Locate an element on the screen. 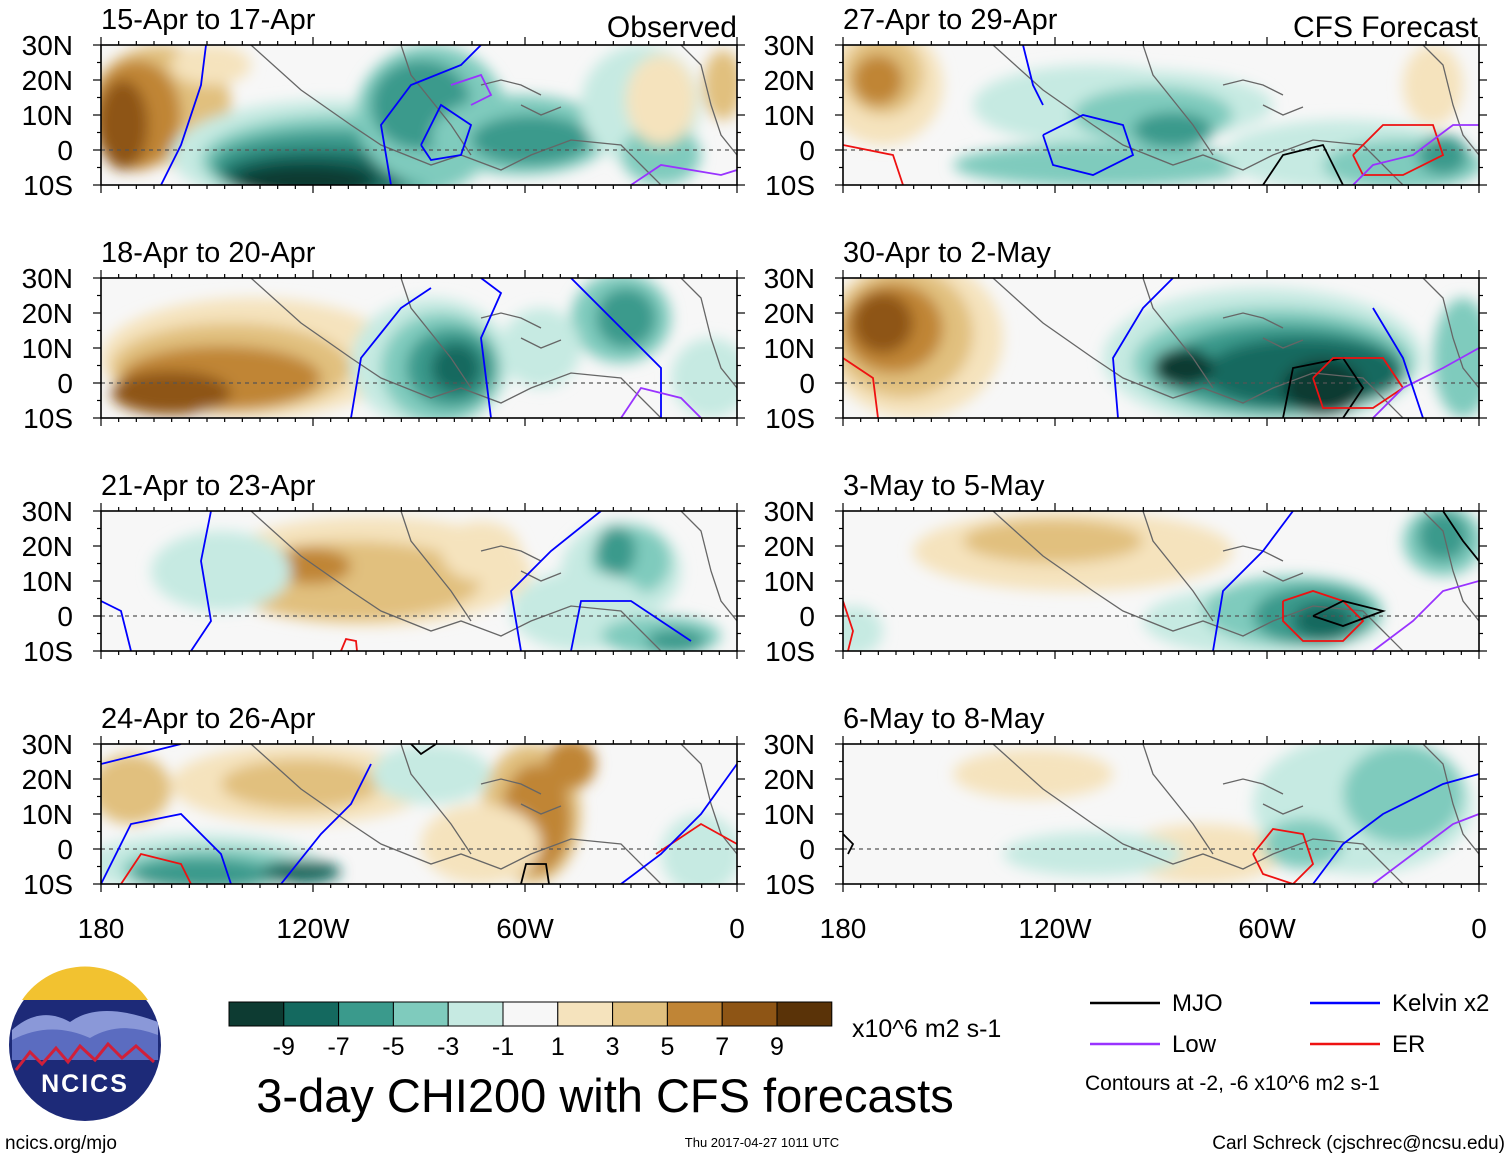 Image resolution: width=1510 pixels, height=1158 pixels. lon-label: 0 is located at coordinates (1479, 928).